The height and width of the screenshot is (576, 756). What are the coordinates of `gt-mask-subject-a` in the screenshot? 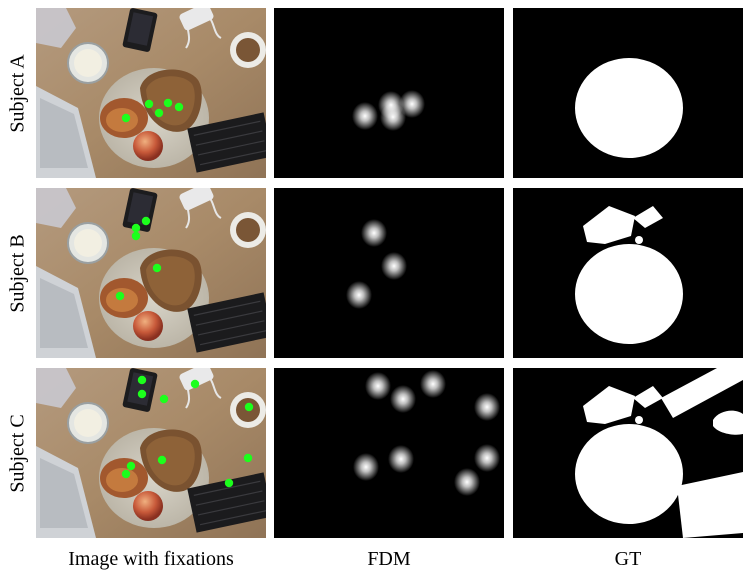 It's located at (628, 93).